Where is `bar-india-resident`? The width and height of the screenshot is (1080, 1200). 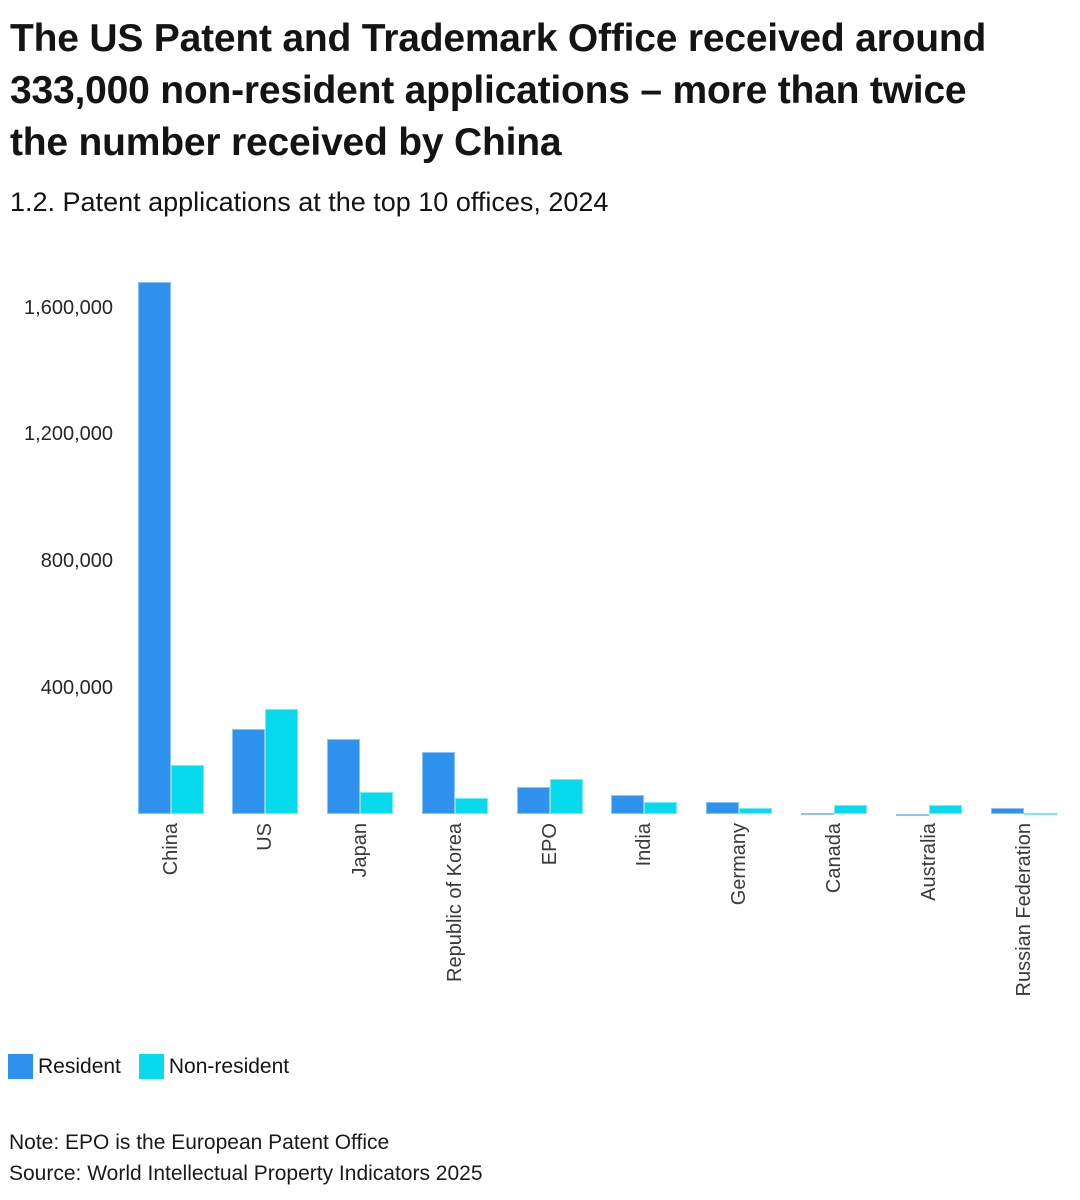
bar-india-resident is located at coordinates (628, 804).